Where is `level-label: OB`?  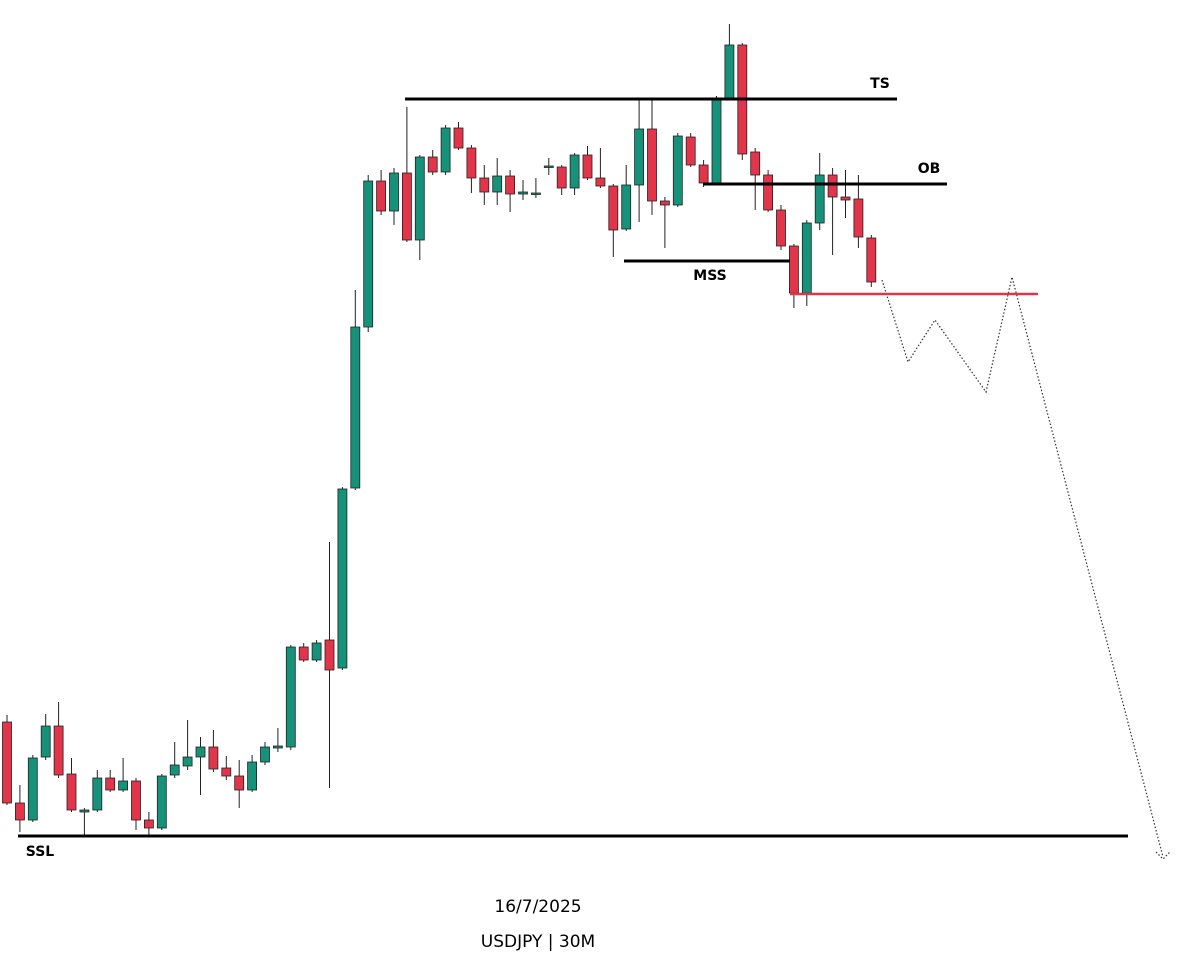 level-label: OB is located at coordinates (929, 169).